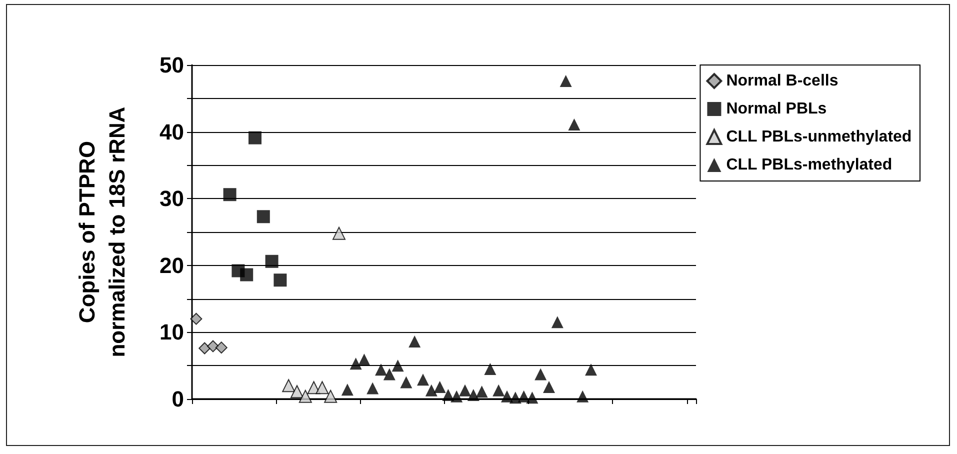  I want to click on y-tick-label: 10, so click(172, 332).